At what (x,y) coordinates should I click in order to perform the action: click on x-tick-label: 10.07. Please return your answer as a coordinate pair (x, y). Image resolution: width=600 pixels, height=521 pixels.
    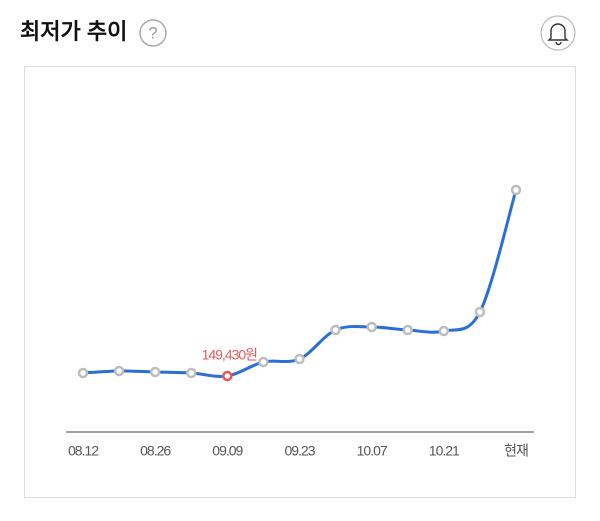
    Looking at the image, I should click on (372, 451).